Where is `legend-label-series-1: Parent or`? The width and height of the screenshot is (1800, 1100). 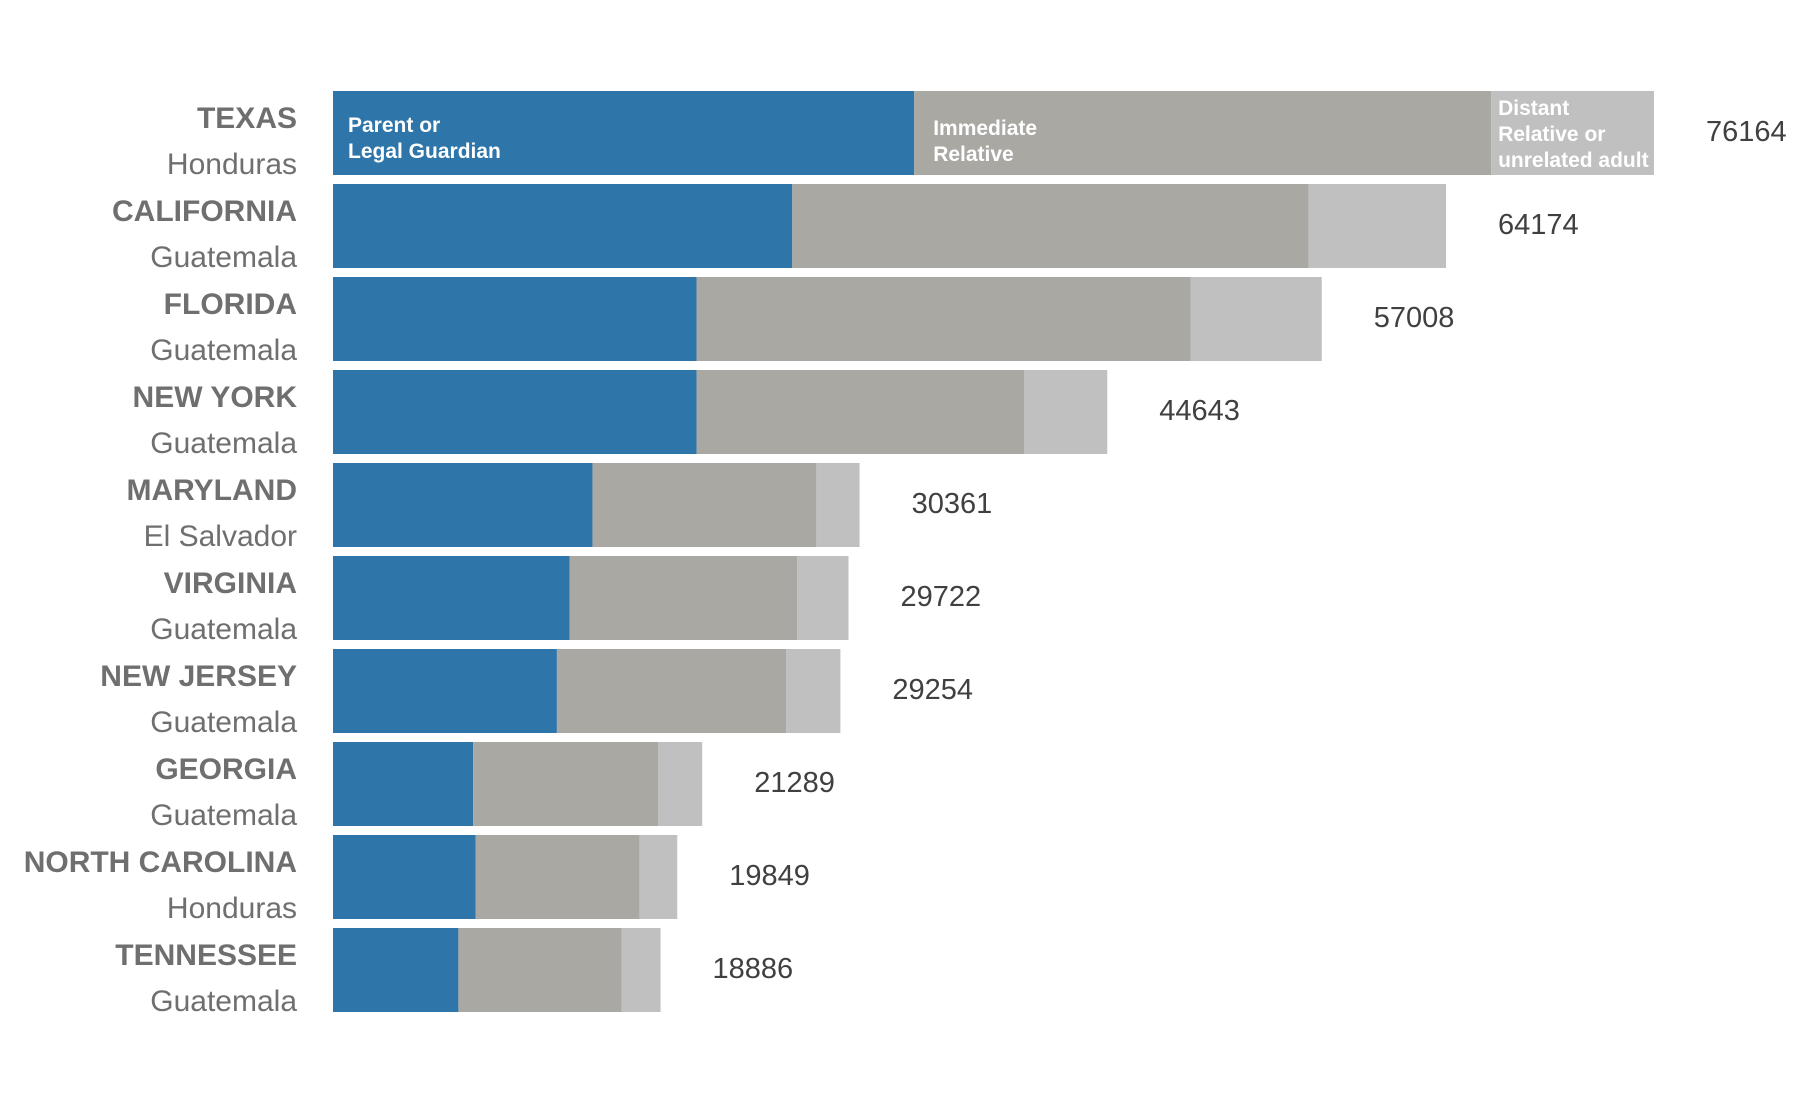
legend-label-series-1: Parent or is located at coordinates (394, 125).